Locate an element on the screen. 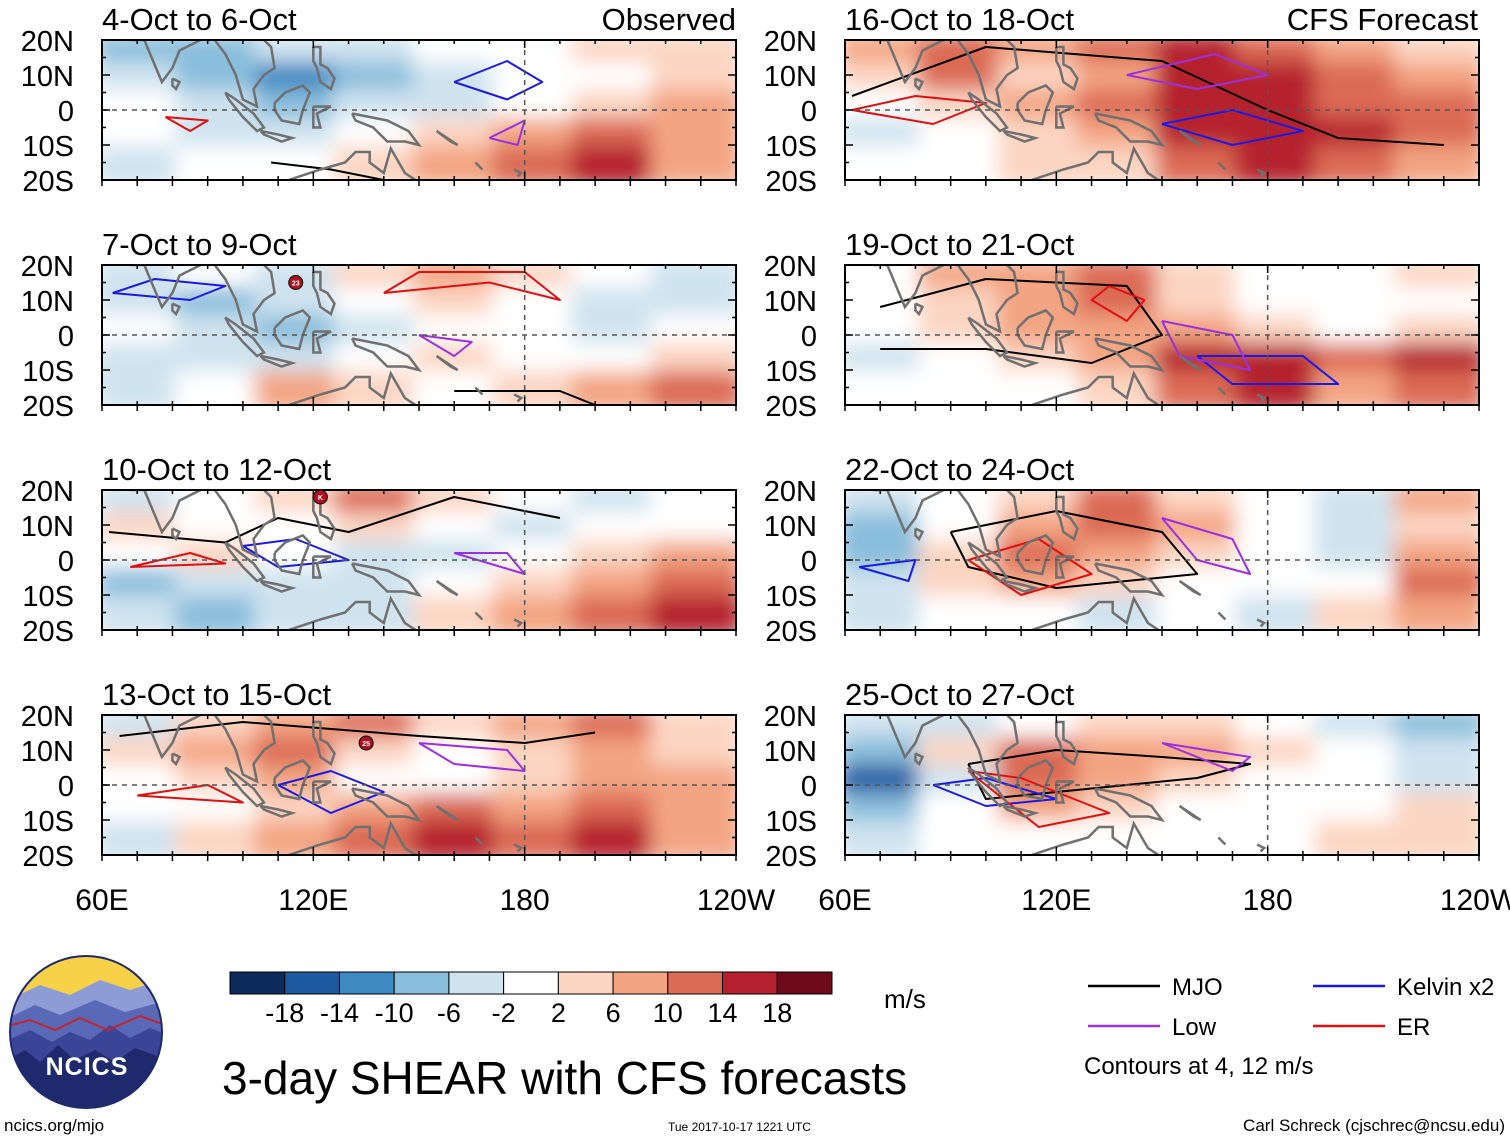 Image resolution: width=1510 pixels, height=1142 pixels. storm-marker: 25 is located at coordinates (366, 743).